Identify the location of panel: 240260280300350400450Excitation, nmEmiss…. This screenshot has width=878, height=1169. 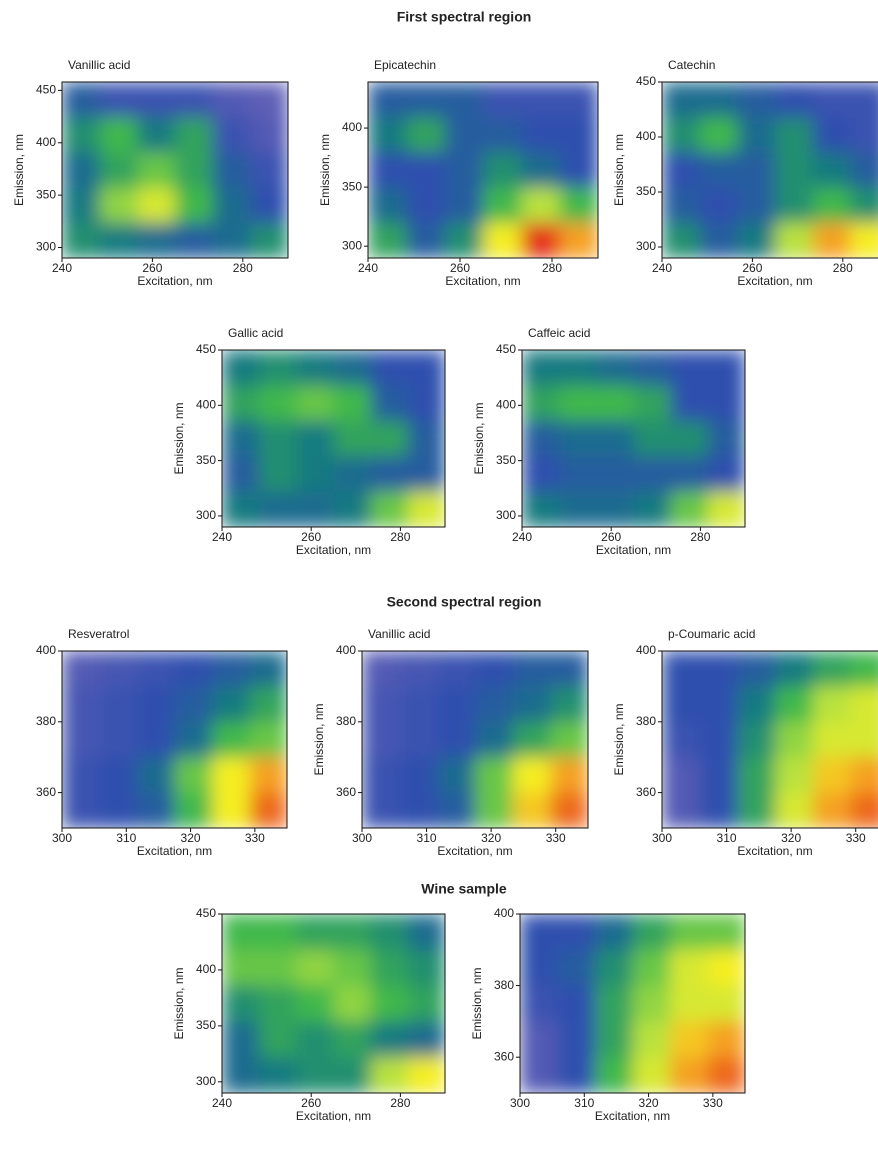
(308, 1014).